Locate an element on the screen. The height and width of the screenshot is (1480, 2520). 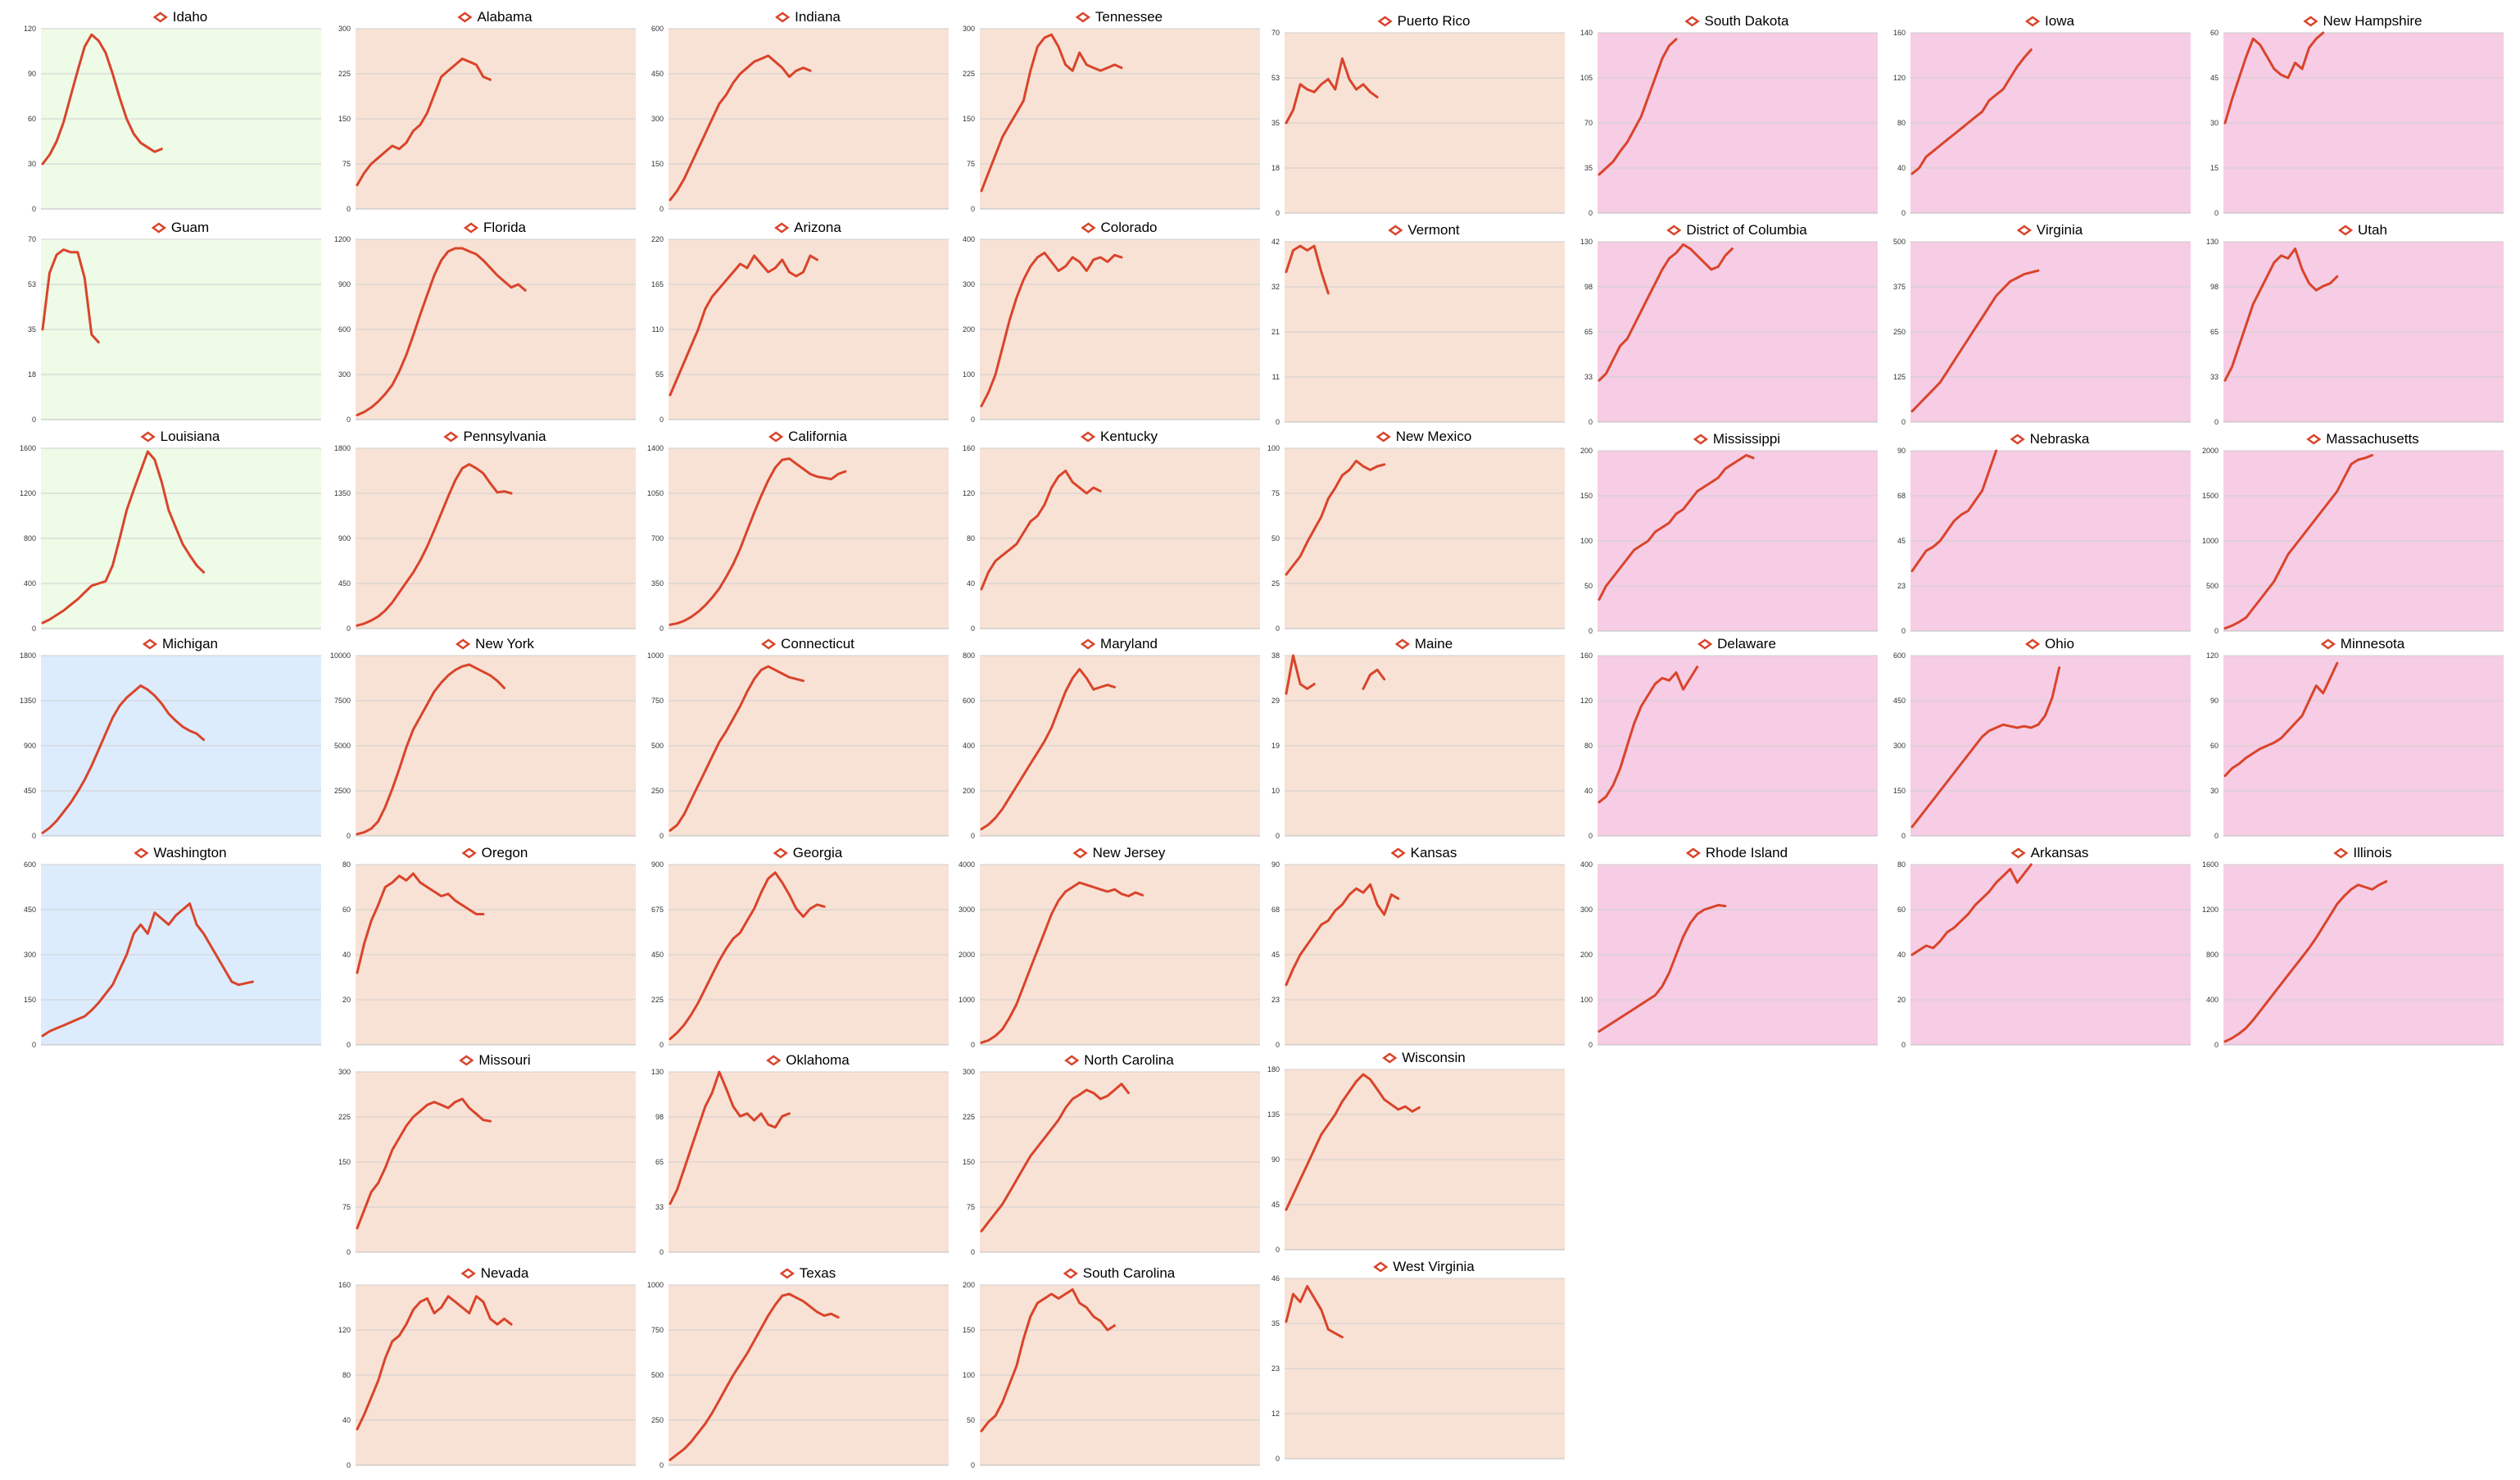
y-tick-label: 1600 is located at coordinates (28, 448).